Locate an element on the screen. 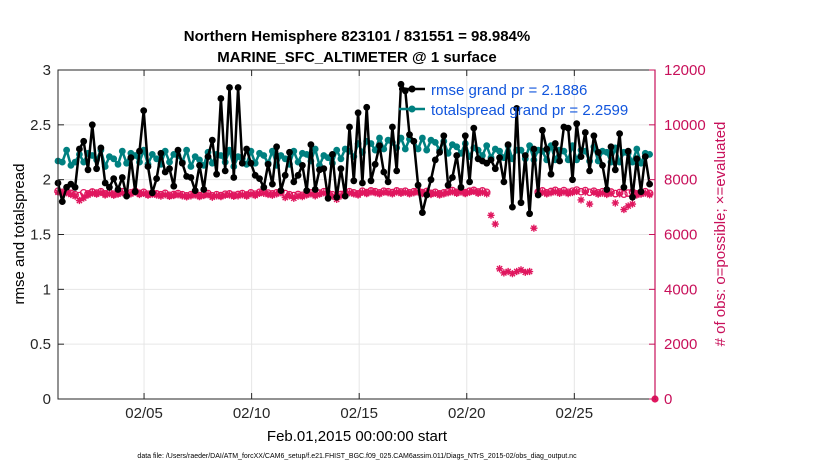 The width and height of the screenshot is (830, 470). x-tick-label-0: 02/05 is located at coordinates (144, 413).